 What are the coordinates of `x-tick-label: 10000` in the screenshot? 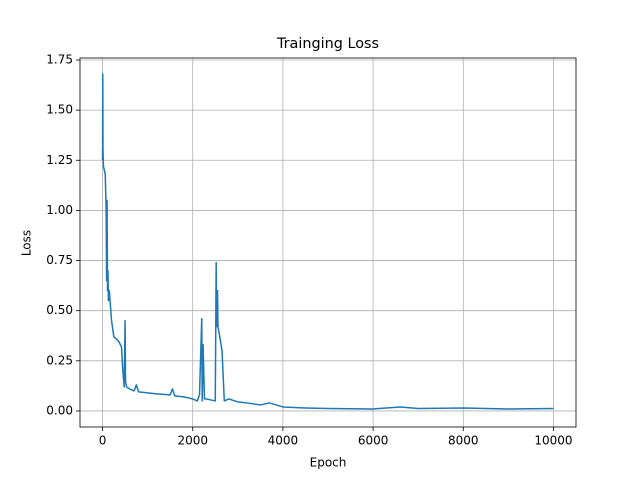 It's located at (553, 441).